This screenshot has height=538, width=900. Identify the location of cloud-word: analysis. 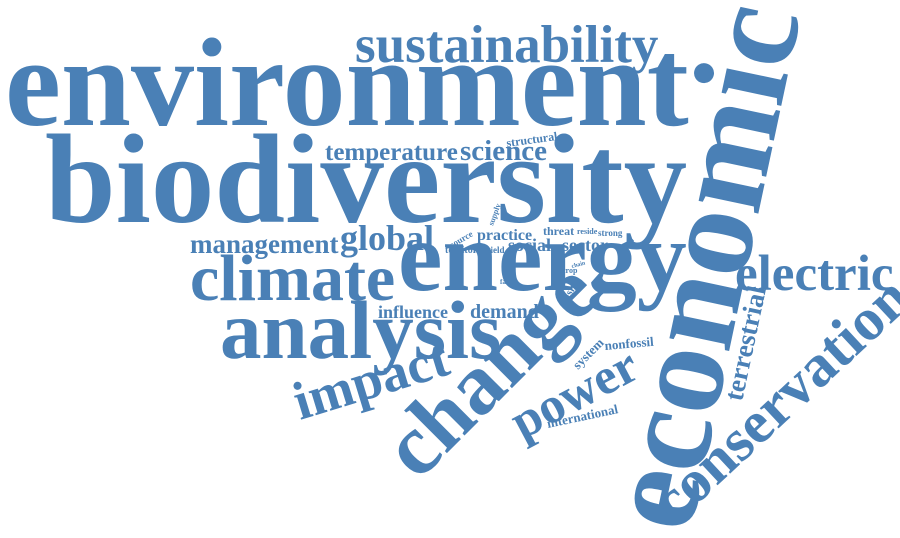
(360, 330).